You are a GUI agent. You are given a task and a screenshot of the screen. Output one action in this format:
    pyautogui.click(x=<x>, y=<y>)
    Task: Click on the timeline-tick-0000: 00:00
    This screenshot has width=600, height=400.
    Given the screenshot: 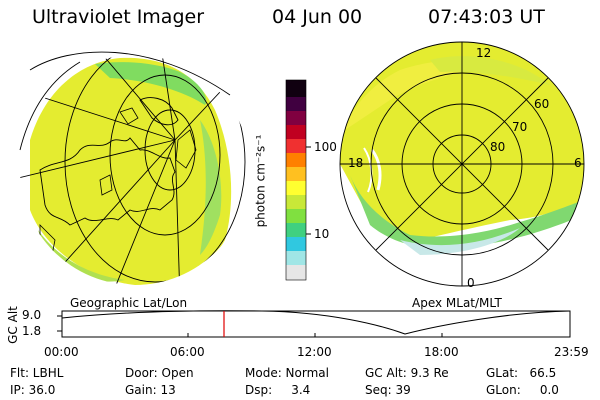 What is the action you would take?
    pyautogui.click(x=61, y=352)
    